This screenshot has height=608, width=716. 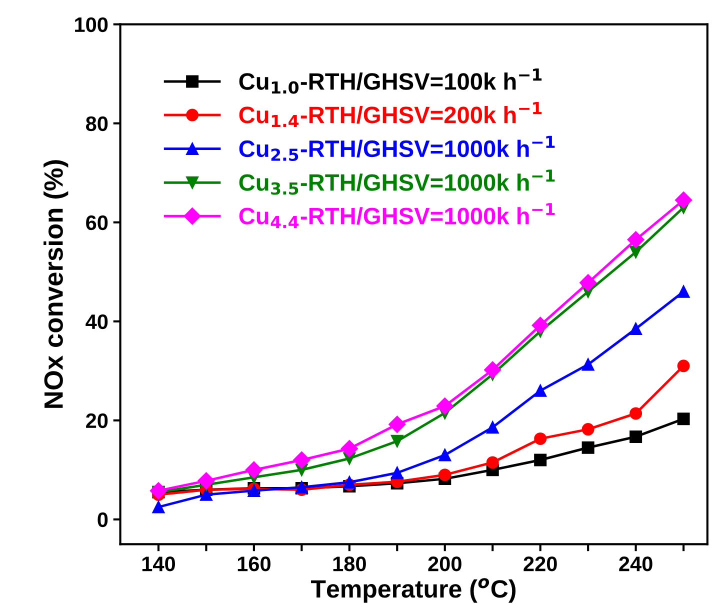 I want to click on y-tick-label: 100, so click(x=91, y=24).